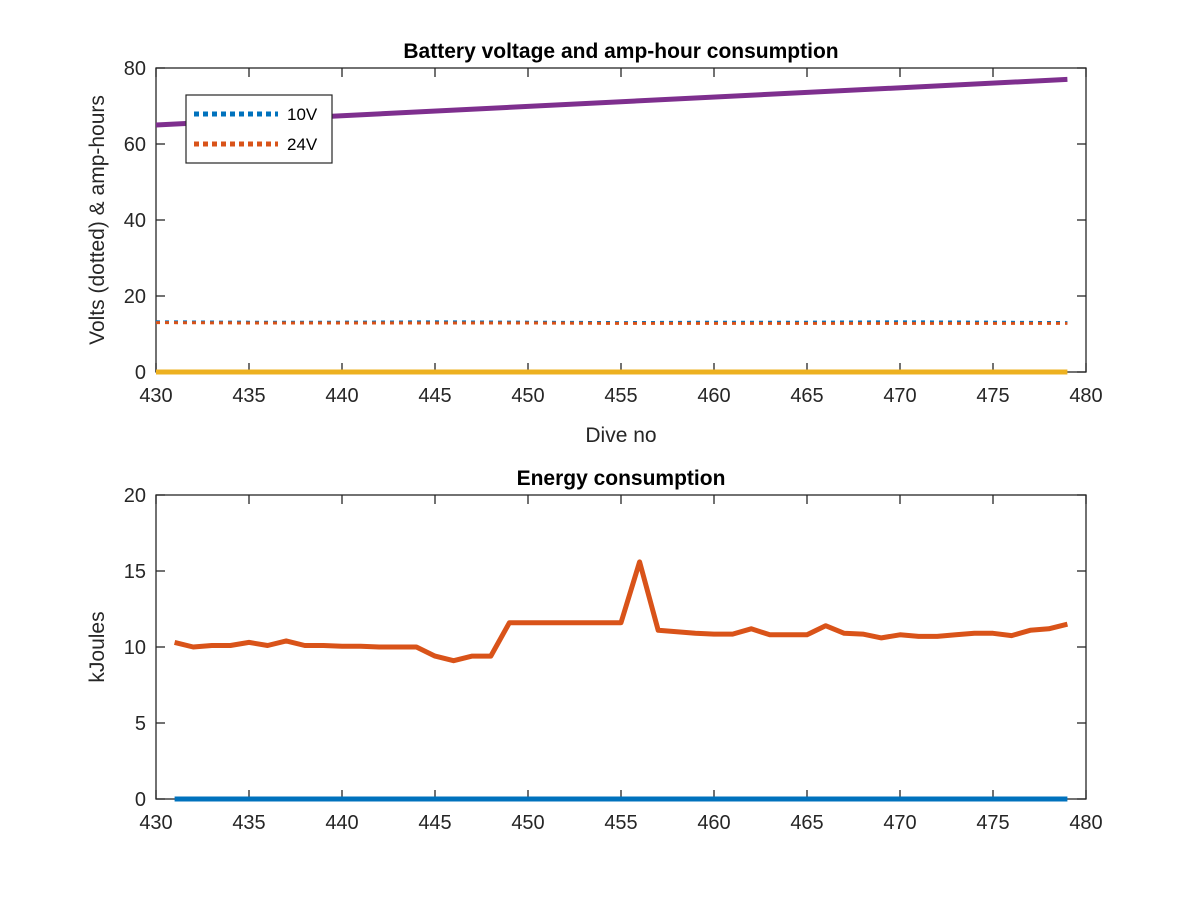 The width and height of the screenshot is (1200, 900). I want to click on y-tick-label: 60, so click(135, 145).